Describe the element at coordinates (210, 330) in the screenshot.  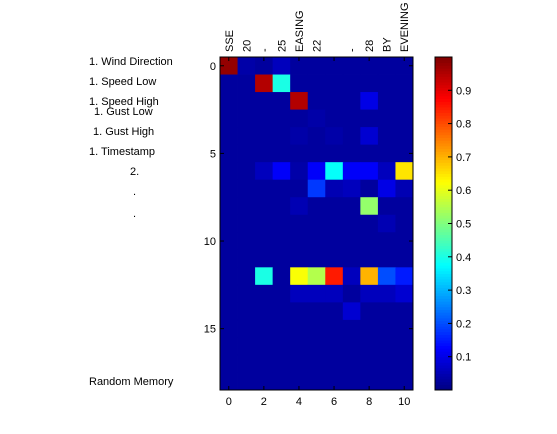
I see `y-tick-label: 15` at that location.